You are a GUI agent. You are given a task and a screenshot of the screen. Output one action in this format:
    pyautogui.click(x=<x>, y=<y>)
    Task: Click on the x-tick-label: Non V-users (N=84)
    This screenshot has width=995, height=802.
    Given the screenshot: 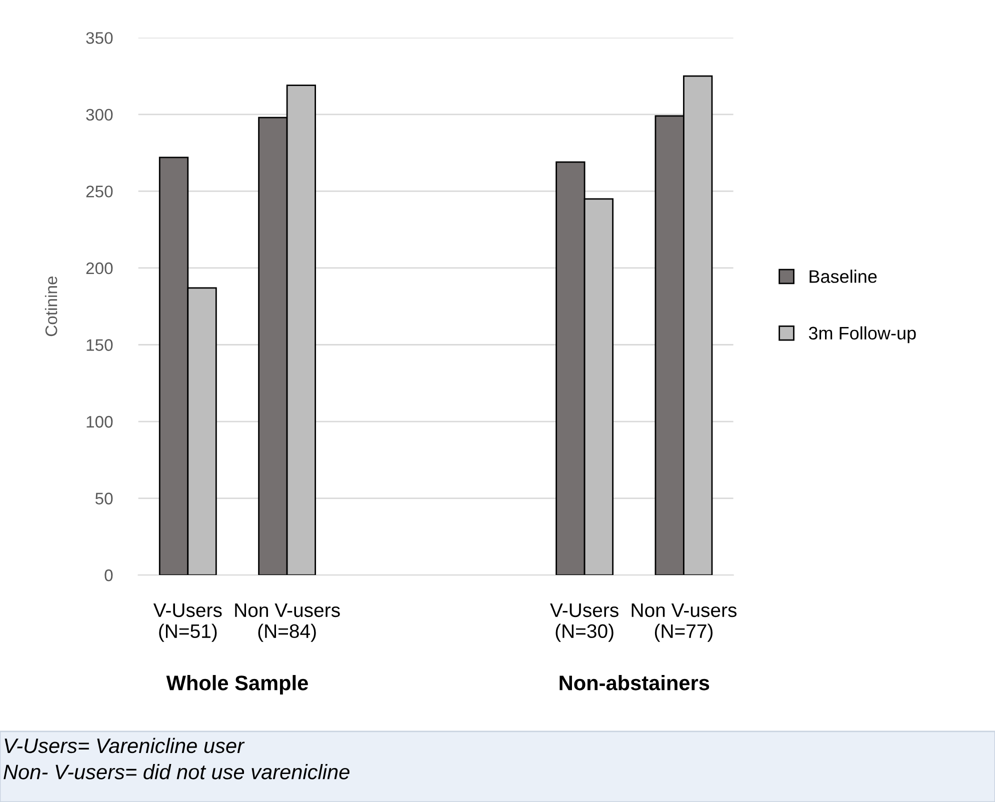 What is the action you would take?
    pyautogui.click(x=287, y=623)
    